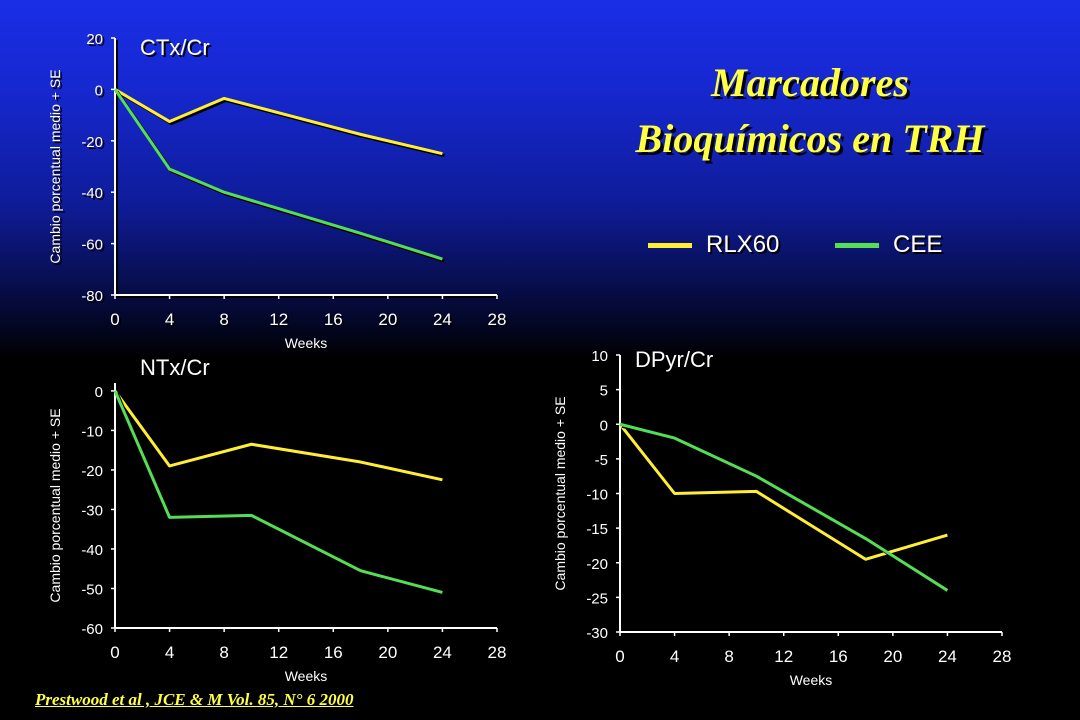 Image resolution: width=1080 pixels, height=720 pixels. I want to click on y-tick-label-shadow: -5, so click(603, 462).